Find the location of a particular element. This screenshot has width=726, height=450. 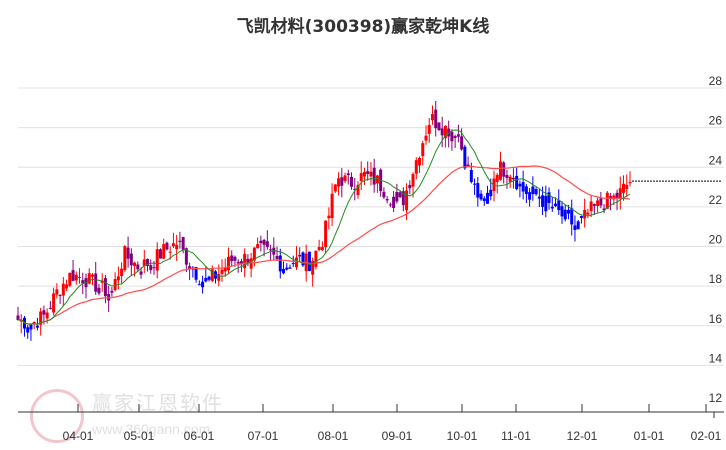

x-tick-label: 06-01 is located at coordinates (199, 436).